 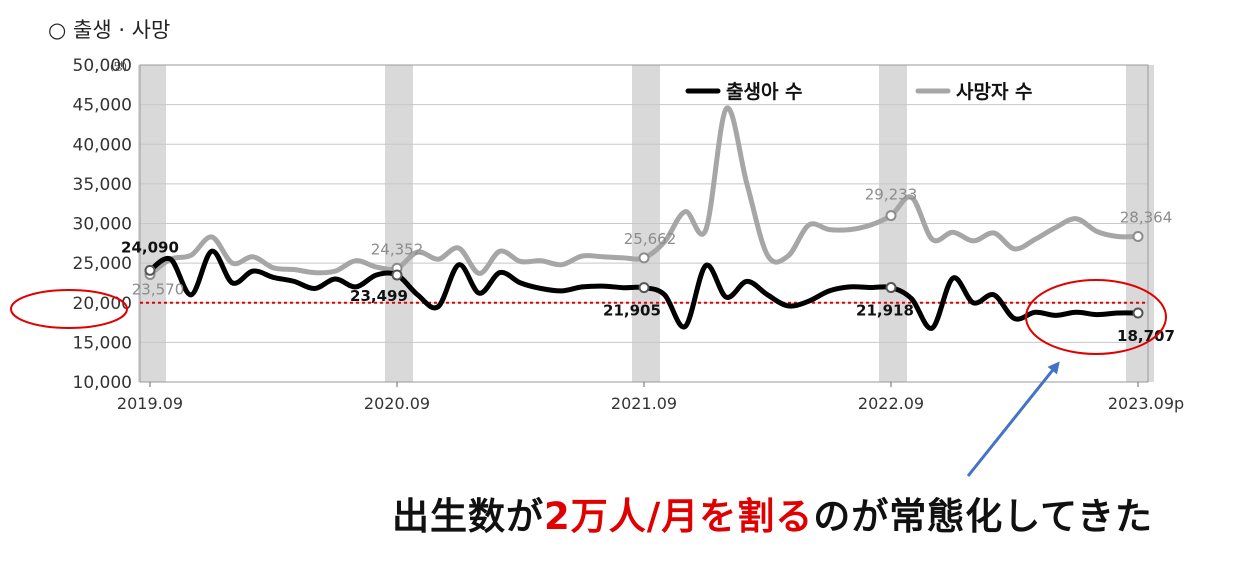 What do you see at coordinates (397, 249) in the screenshot?
I see `data-label: 24,352` at bounding box center [397, 249].